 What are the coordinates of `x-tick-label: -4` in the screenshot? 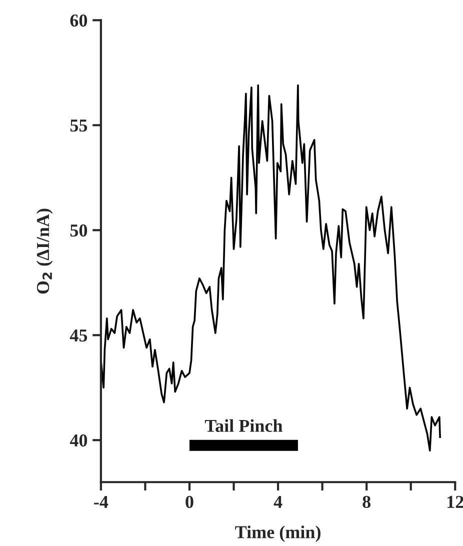 It's located at (101, 502).